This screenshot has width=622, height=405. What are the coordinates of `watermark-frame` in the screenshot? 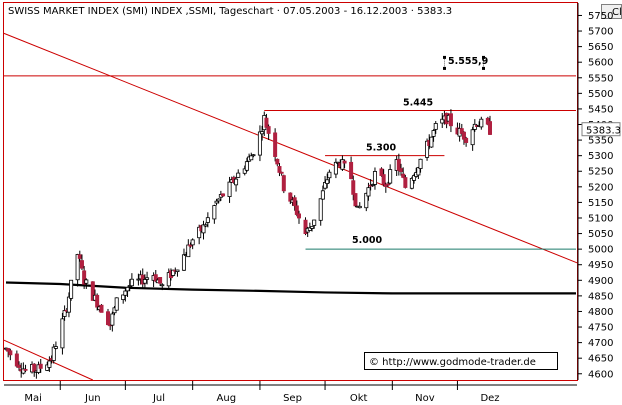 It's located at (461, 361).